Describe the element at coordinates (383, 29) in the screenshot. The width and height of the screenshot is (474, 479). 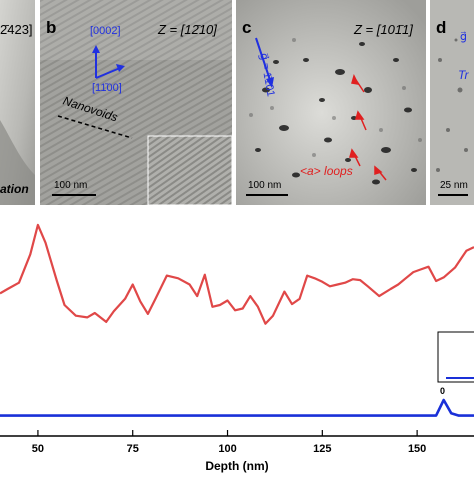
I see `panel-c-zone-axis: Z = [101̄1]` at that location.